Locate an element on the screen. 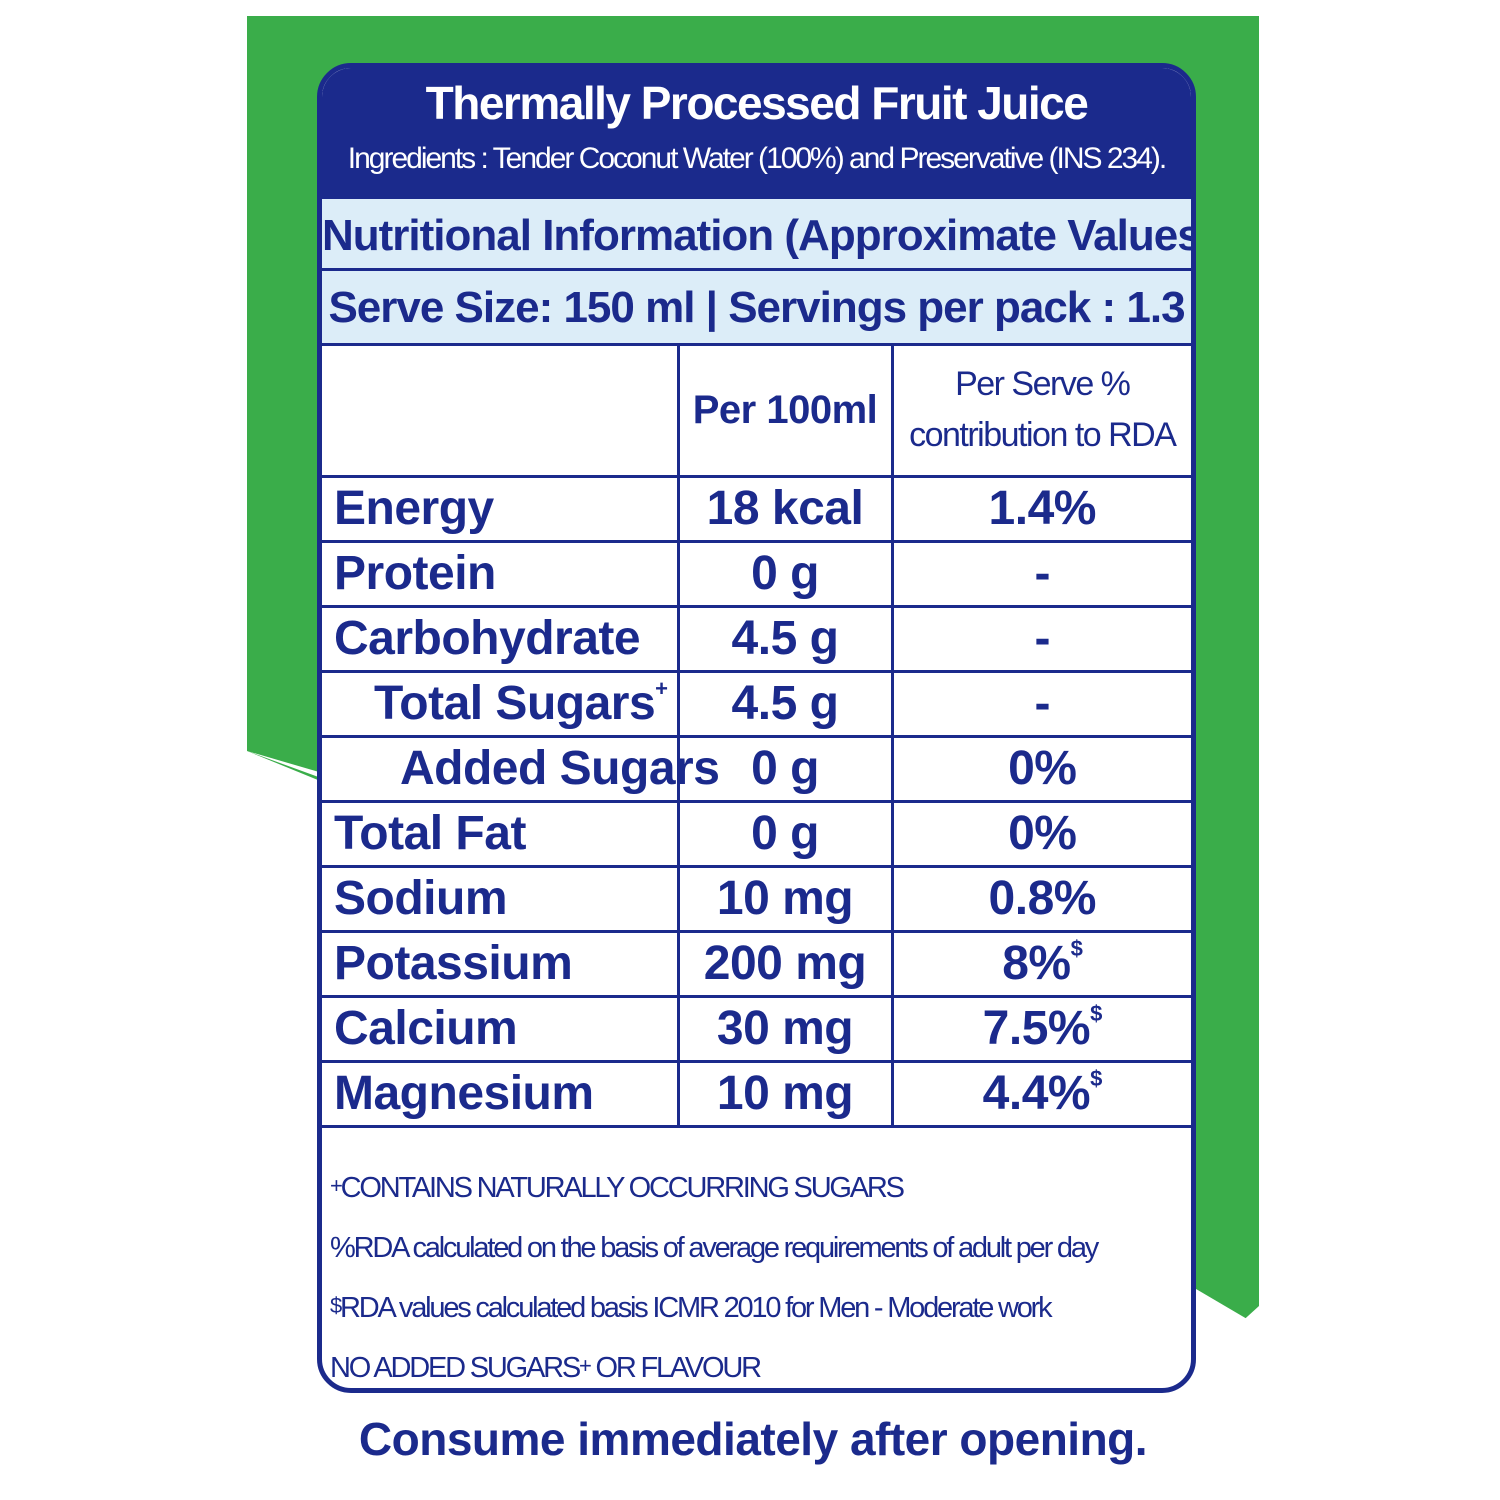 This screenshot has width=1500, height=1500. table-row: Total Sugars+ 4.5 g - is located at coordinates (756, 703).